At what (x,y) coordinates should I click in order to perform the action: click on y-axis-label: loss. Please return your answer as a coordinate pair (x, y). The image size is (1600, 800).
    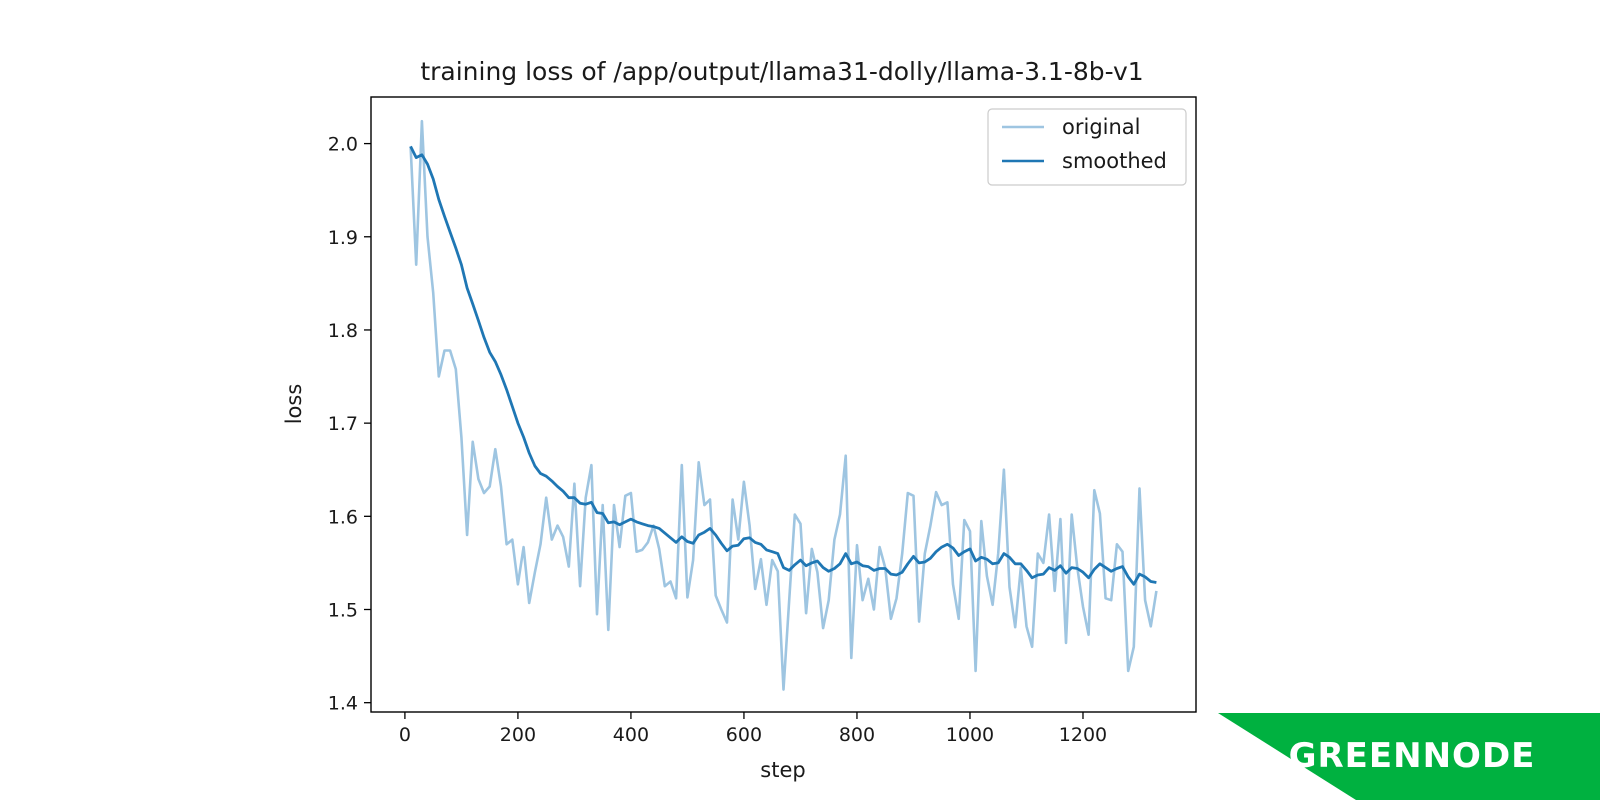
    Looking at the image, I should click on (294, 404).